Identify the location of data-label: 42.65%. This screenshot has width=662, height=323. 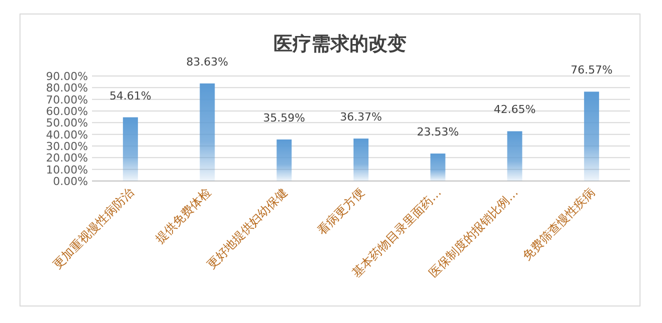
(515, 109).